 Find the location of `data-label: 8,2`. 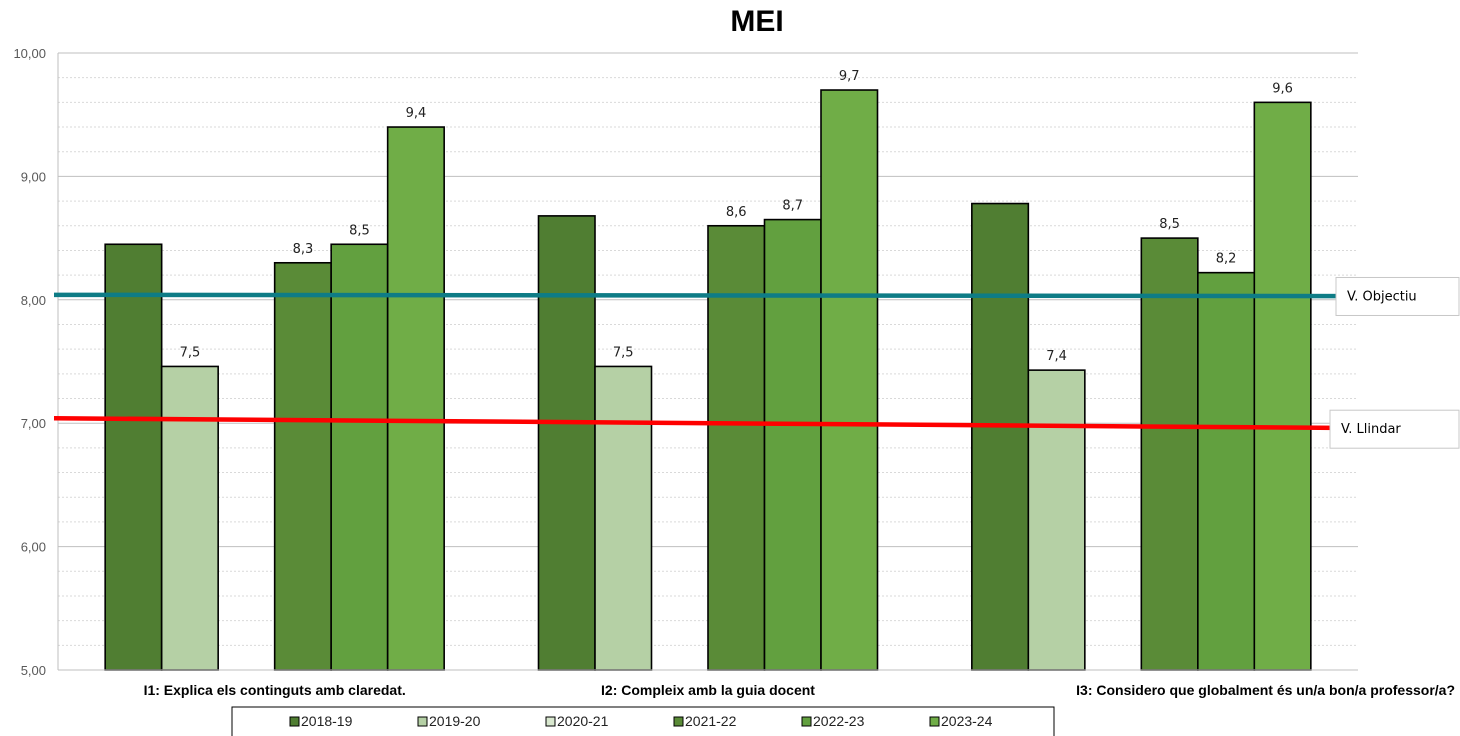

data-label: 8,2 is located at coordinates (1226, 259).